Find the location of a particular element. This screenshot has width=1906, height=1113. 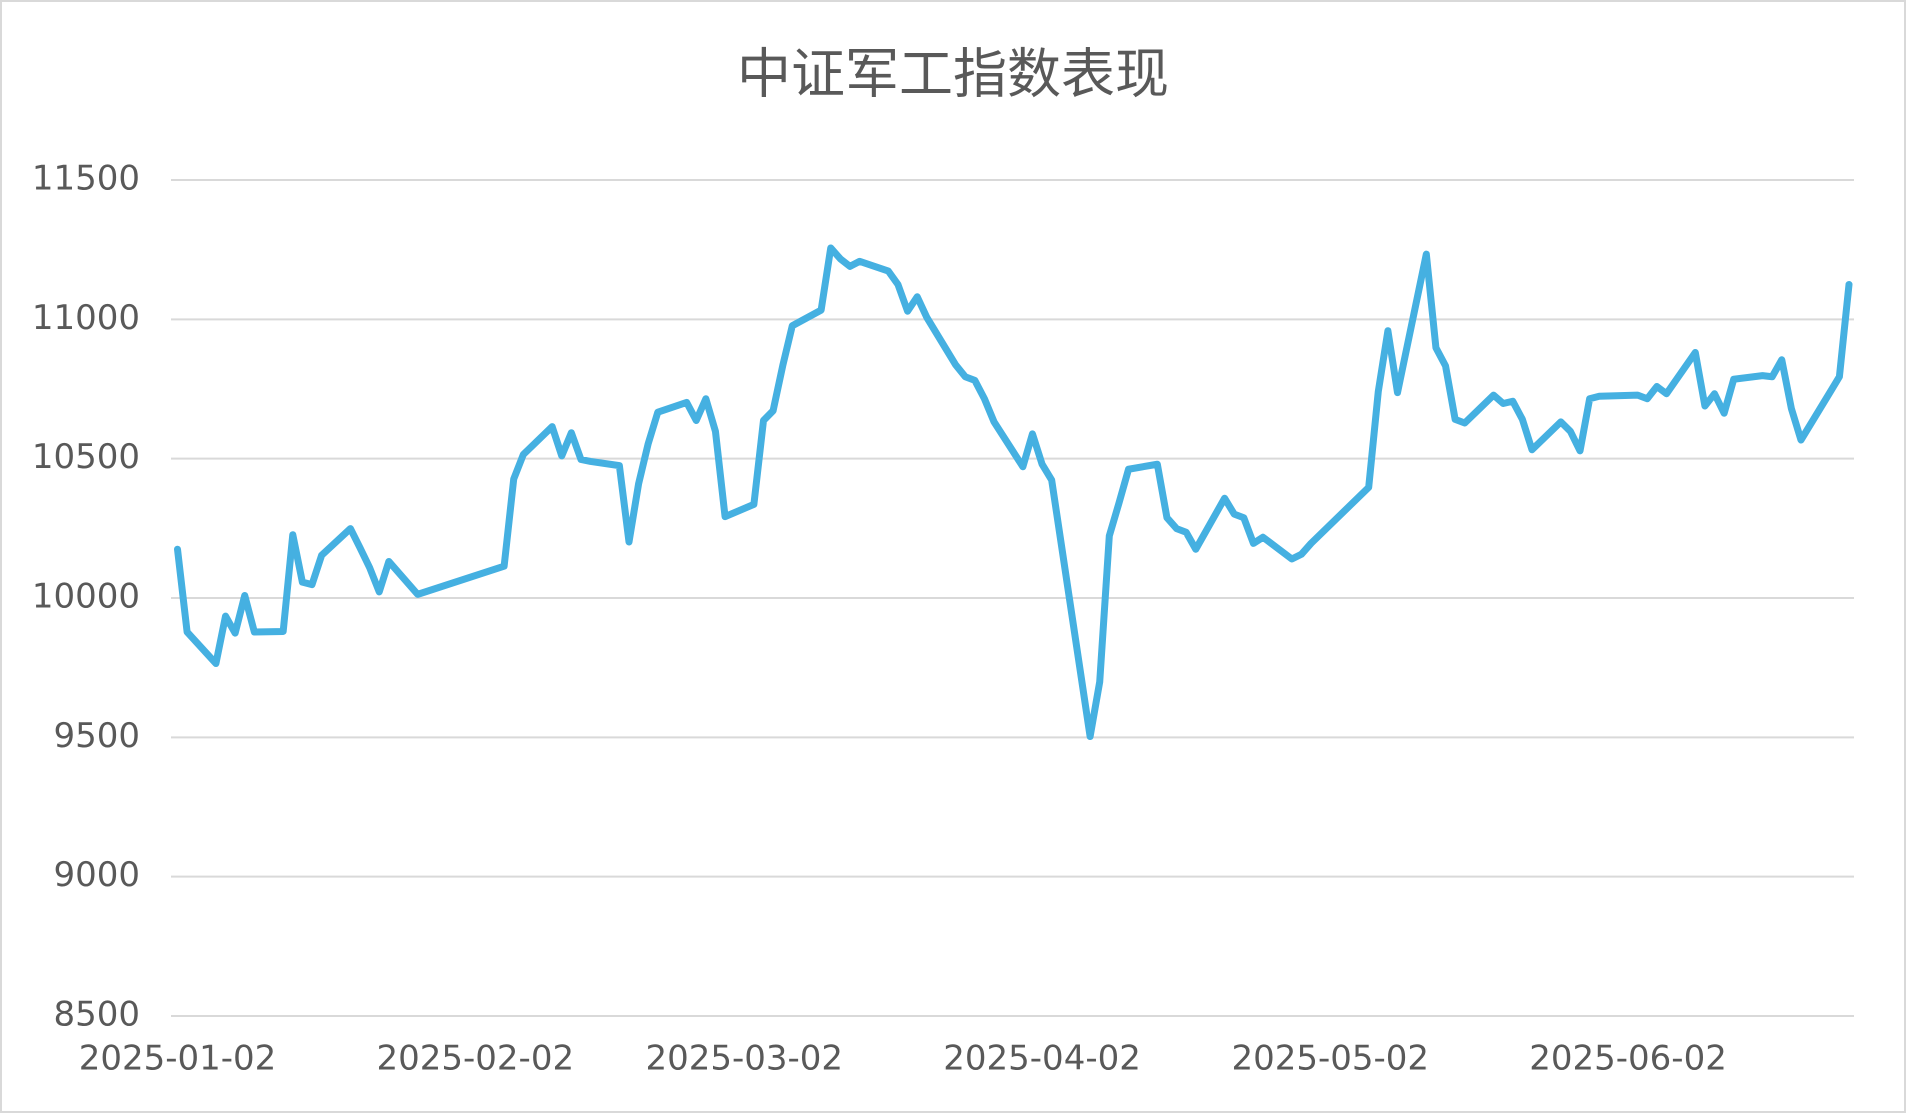

x-tick-label: 2025-06-02 is located at coordinates (1628, 1059).